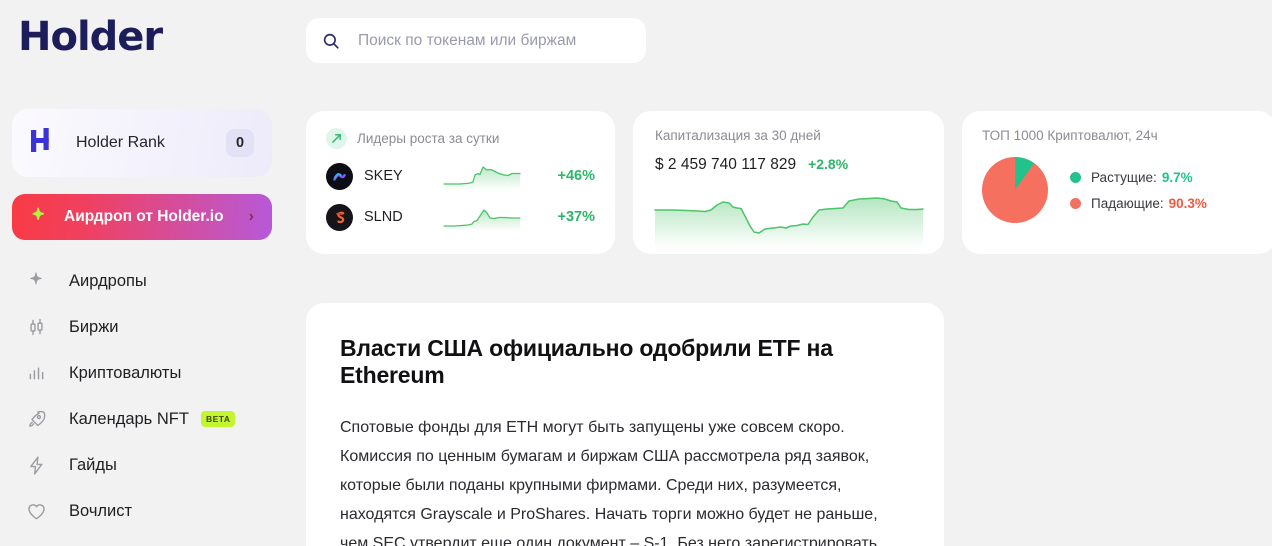  I want to click on trend-up-icon, so click(336, 138).